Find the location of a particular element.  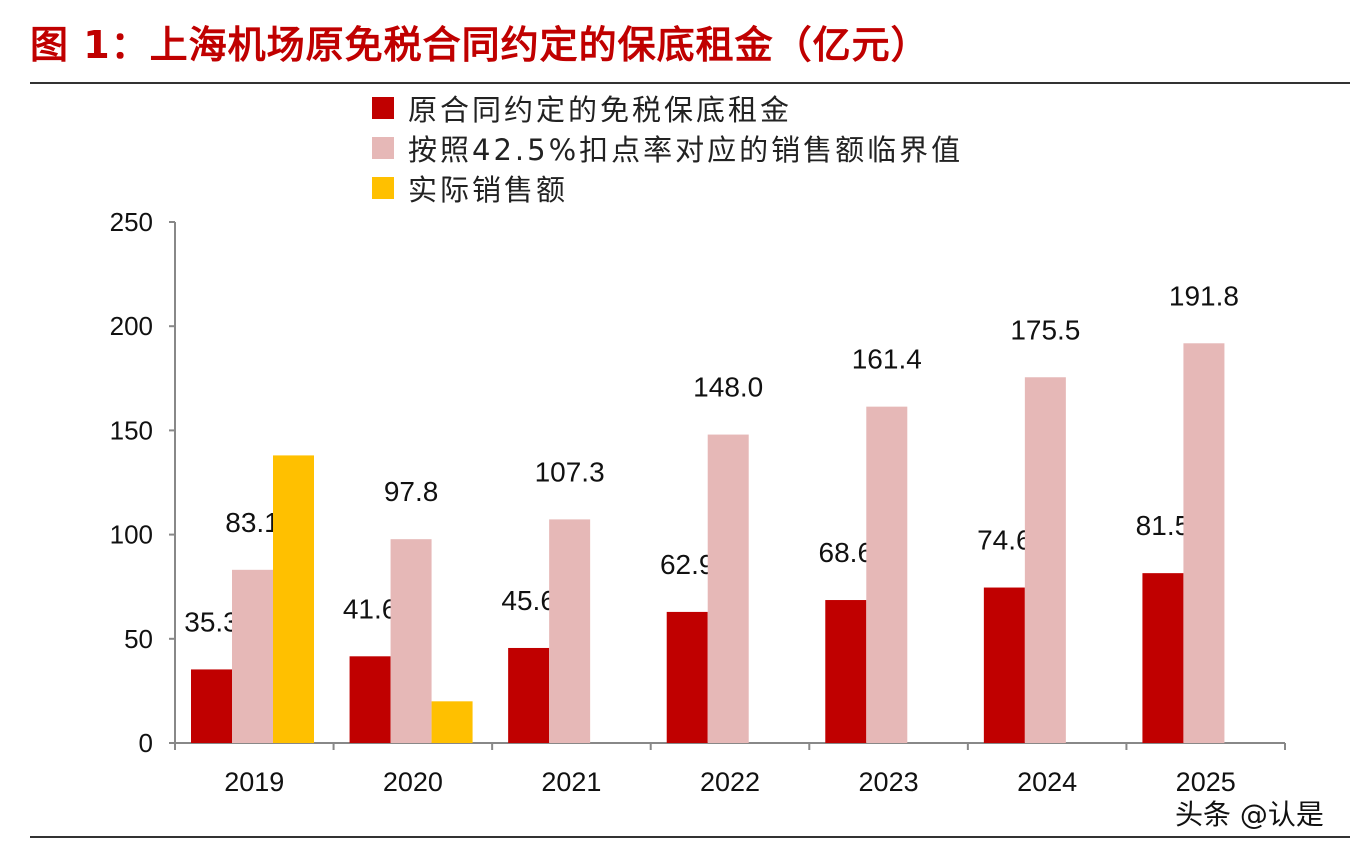

data-label: 175.5 is located at coordinates (1045, 329).